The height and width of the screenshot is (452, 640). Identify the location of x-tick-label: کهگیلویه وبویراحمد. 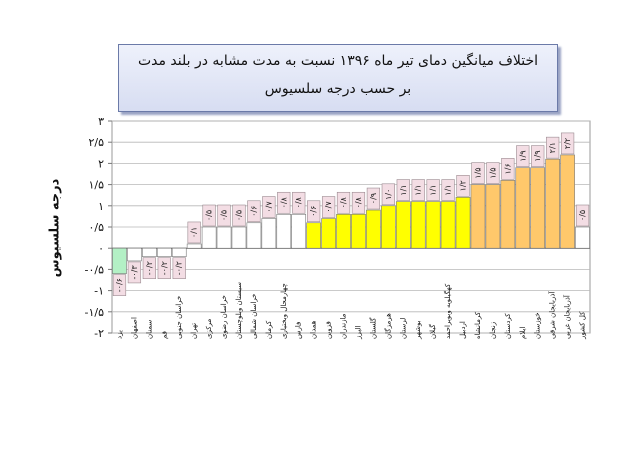
(447, 311).